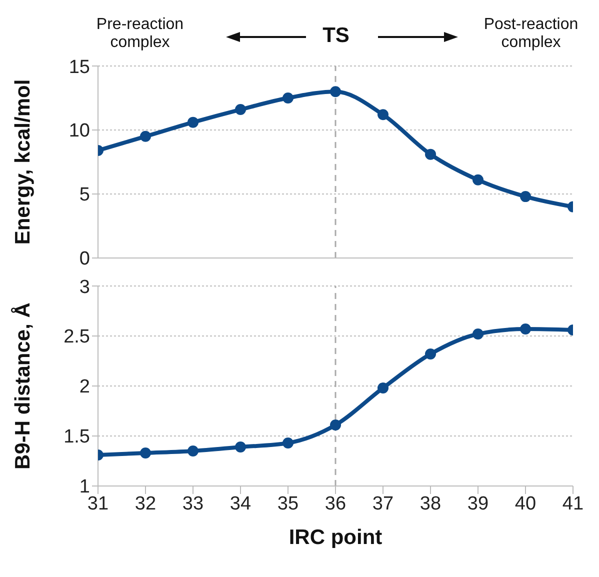  Describe the element at coordinates (79, 67) in the screenshot. I see `y-tick-label: 15` at that location.